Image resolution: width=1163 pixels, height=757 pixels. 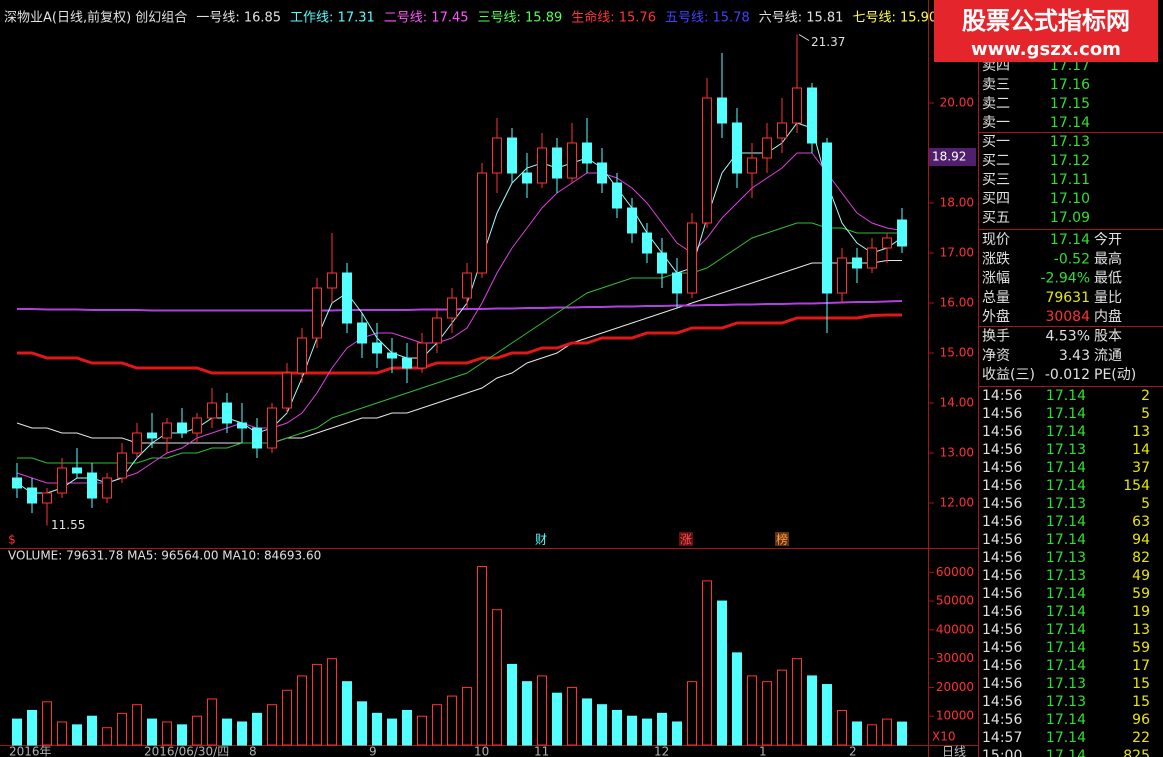 I want to click on tick-volume: 14, so click(x=1141, y=450).